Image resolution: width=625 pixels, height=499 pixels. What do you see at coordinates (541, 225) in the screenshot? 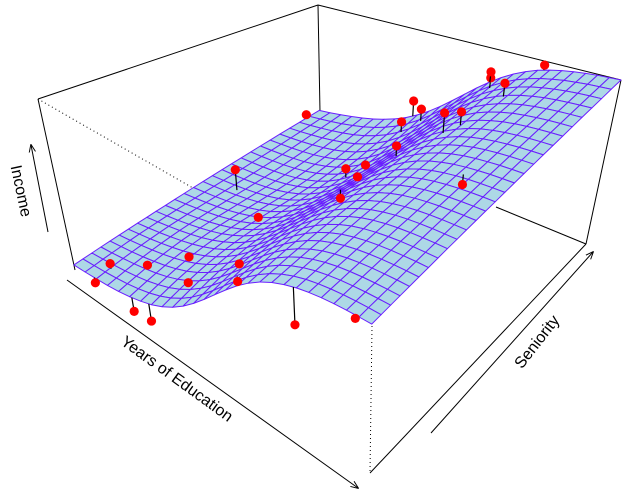
I see `box-edge-bottom-back` at bounding box center [541, 225].